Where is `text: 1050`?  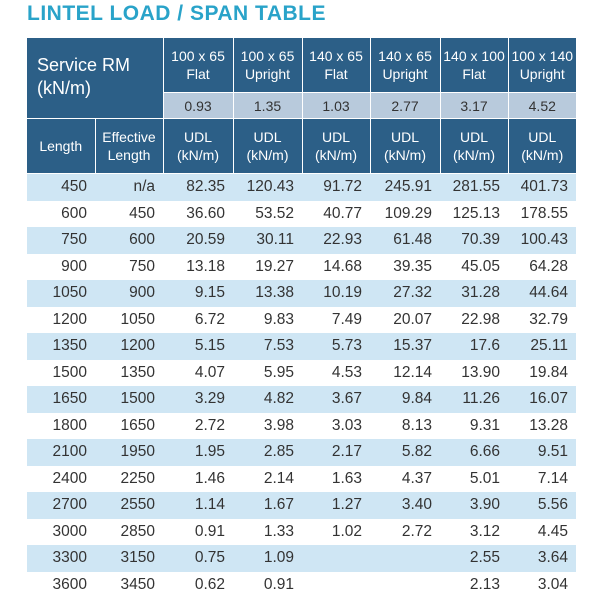 text: 1050 is located at coordinates (138, 319).